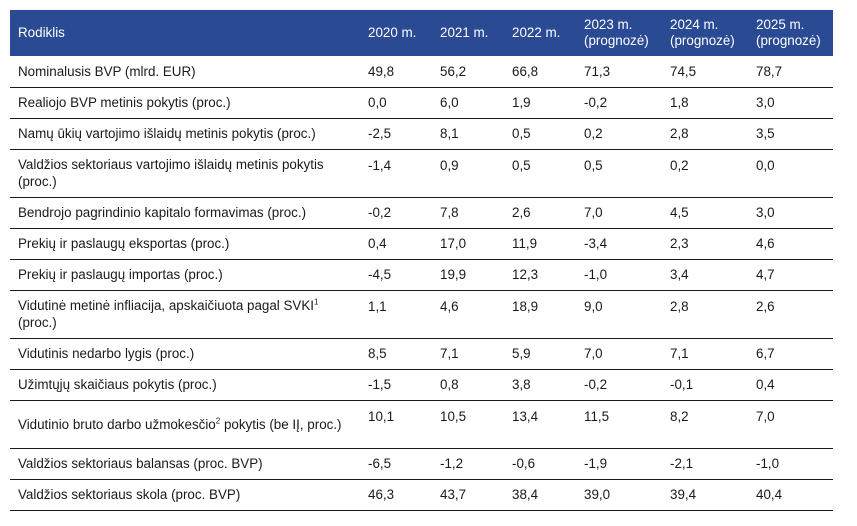 The height and width of the screenshot is (526, 857). What do you see at coordinates (37, 322) in the screenshot?
I see `row-label-tail: (proc.)` at bounding box center [37, 322].